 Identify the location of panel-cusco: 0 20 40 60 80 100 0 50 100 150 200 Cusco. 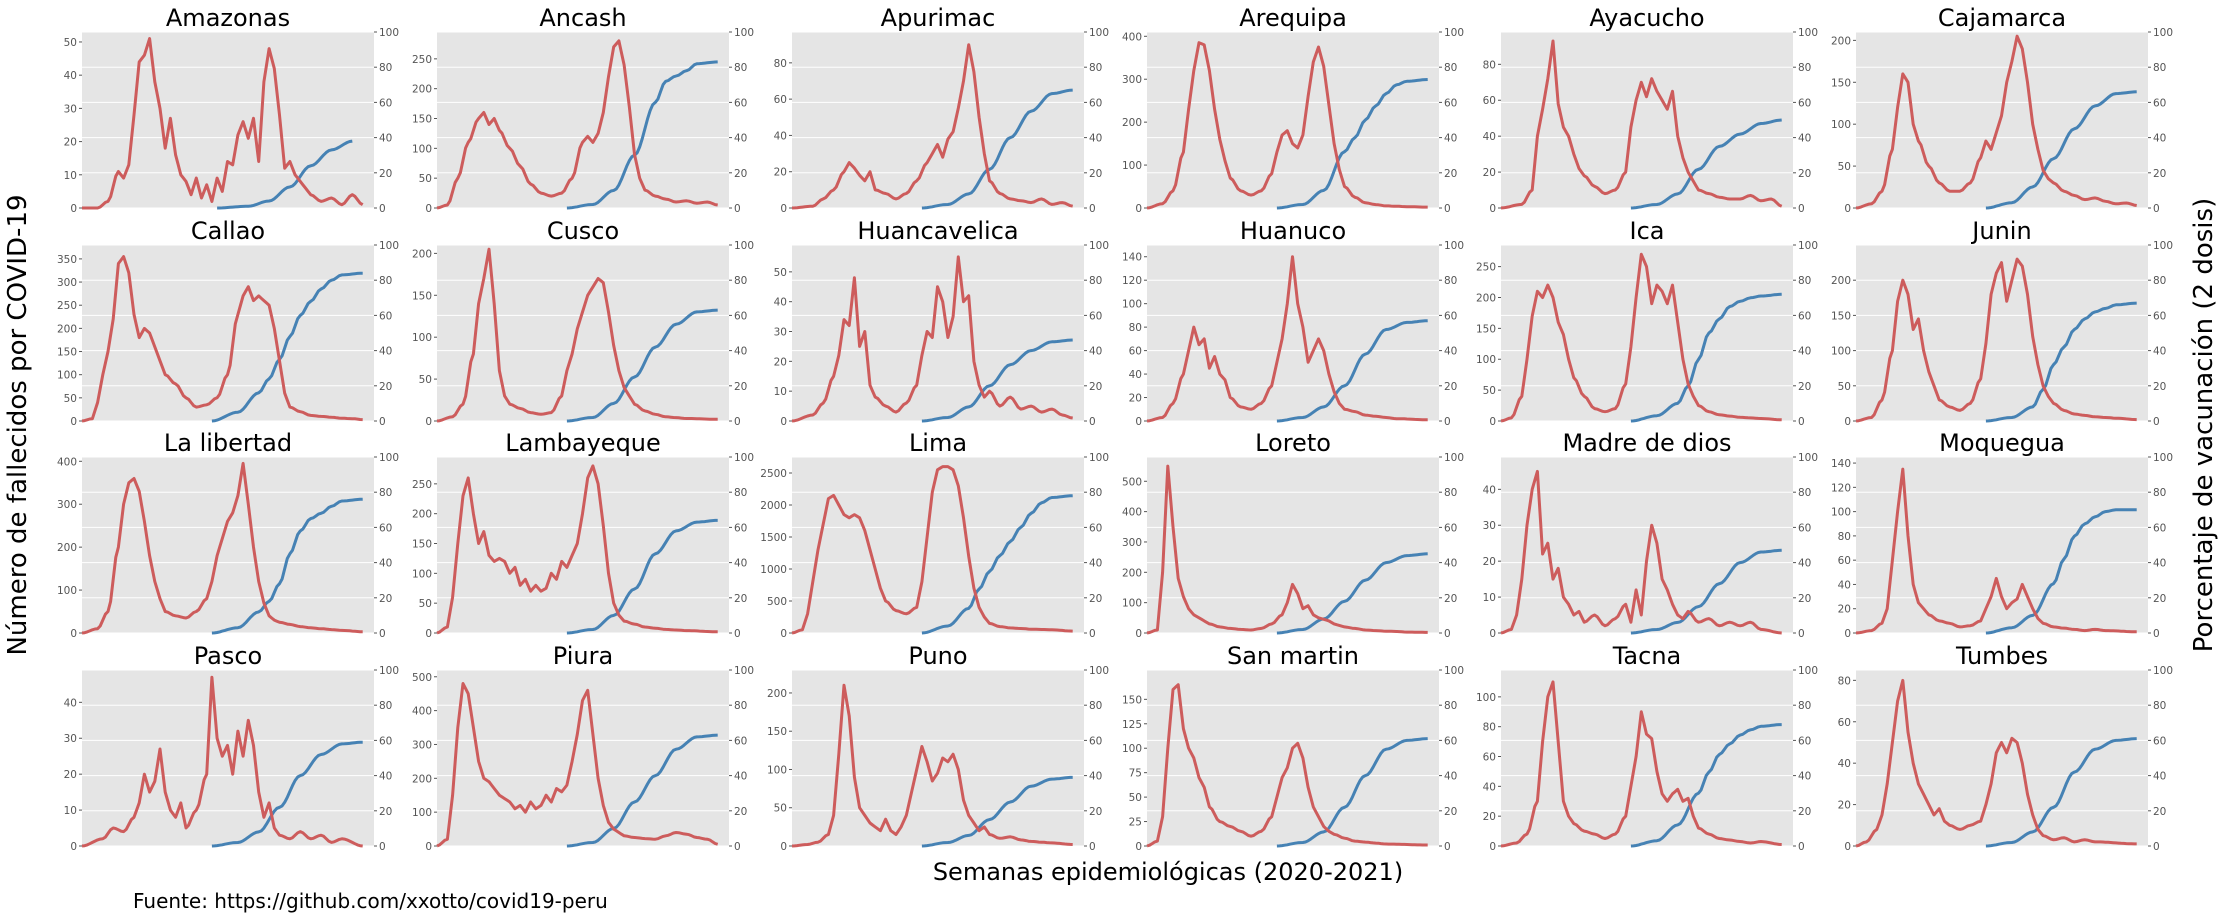
(583, 322).